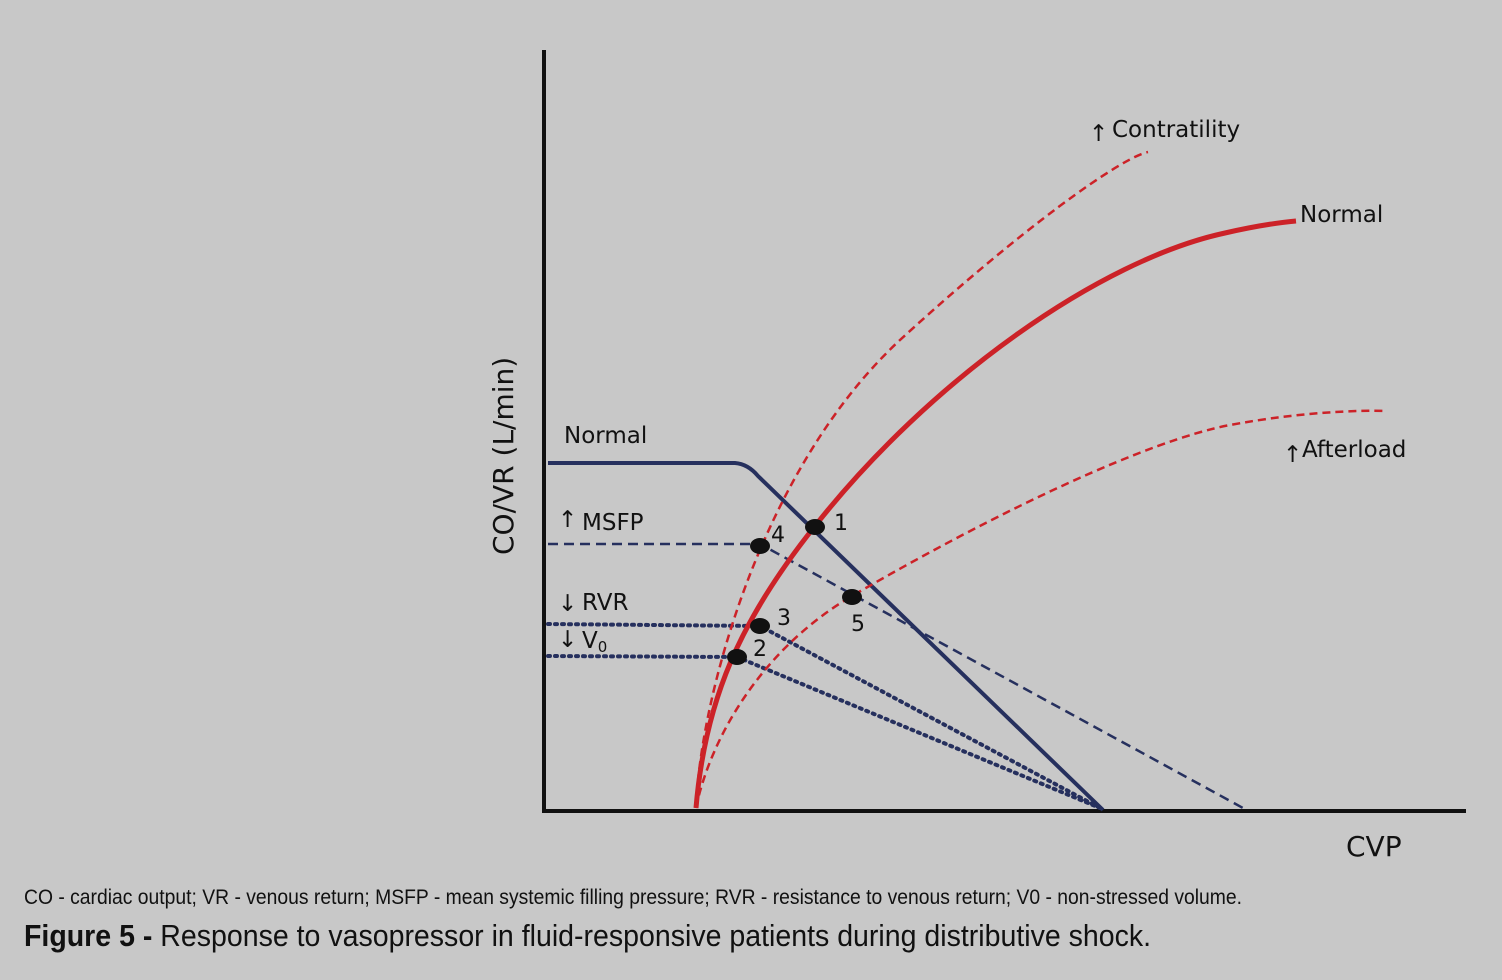  Describe the element at coordinates (1292, 455) in the screenshot. I see `afterload-arrow-icon: ↑` at that location.